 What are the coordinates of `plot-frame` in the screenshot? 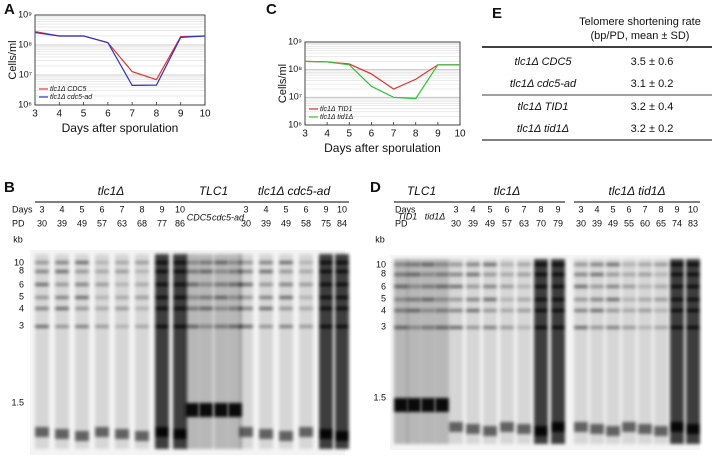 It's located at (382, 83).